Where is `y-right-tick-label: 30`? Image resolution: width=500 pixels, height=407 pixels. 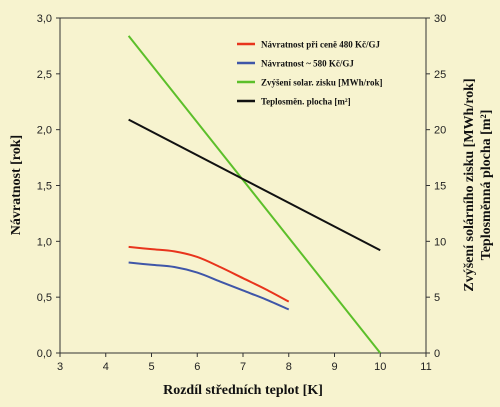
y-right-tick-label: 30 is located at coordinates (440, 19).